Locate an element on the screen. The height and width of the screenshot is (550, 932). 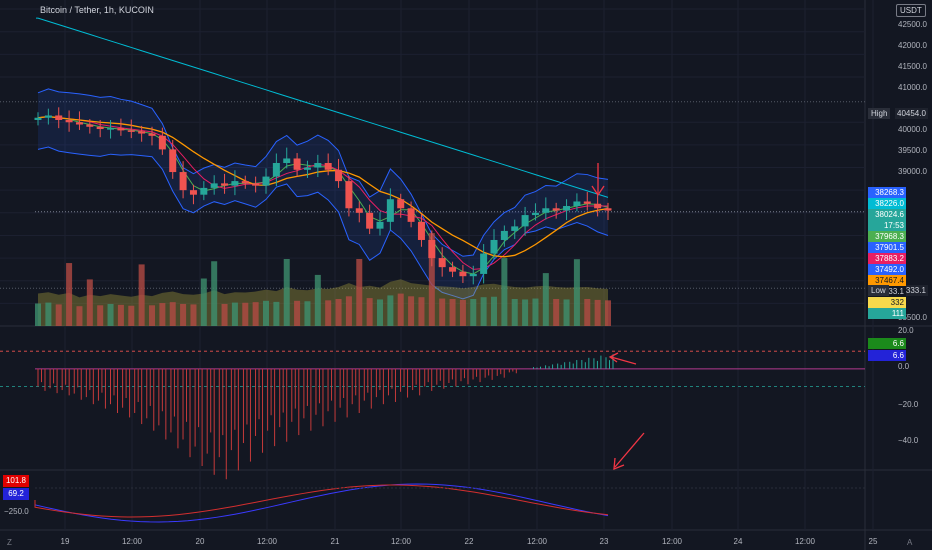
oscillator-axis-label: 0.0 is located at coordinates (904, 366).